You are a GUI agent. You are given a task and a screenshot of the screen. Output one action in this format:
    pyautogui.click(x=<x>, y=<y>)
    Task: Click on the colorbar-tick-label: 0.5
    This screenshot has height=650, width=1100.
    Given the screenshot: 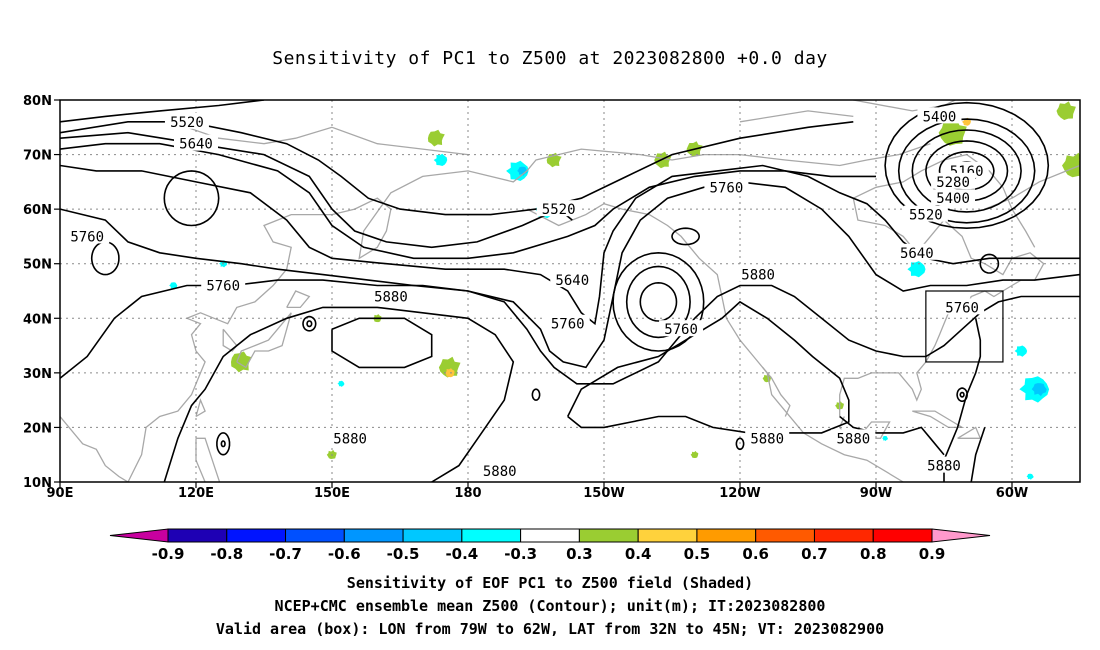 What is the action you would take?
    pyautogui.click(x=697, y=554)
    